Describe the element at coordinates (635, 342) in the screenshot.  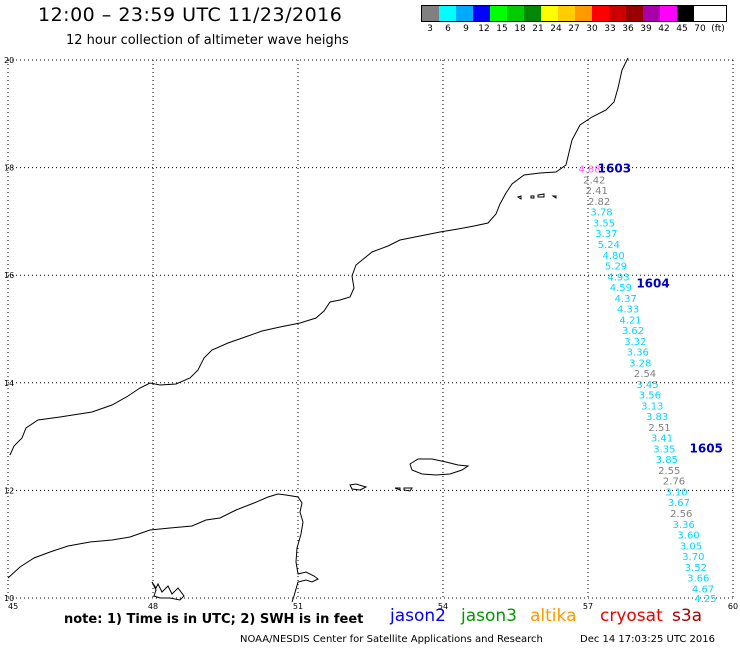
I see `wave-height-value: 3.32` at that location.